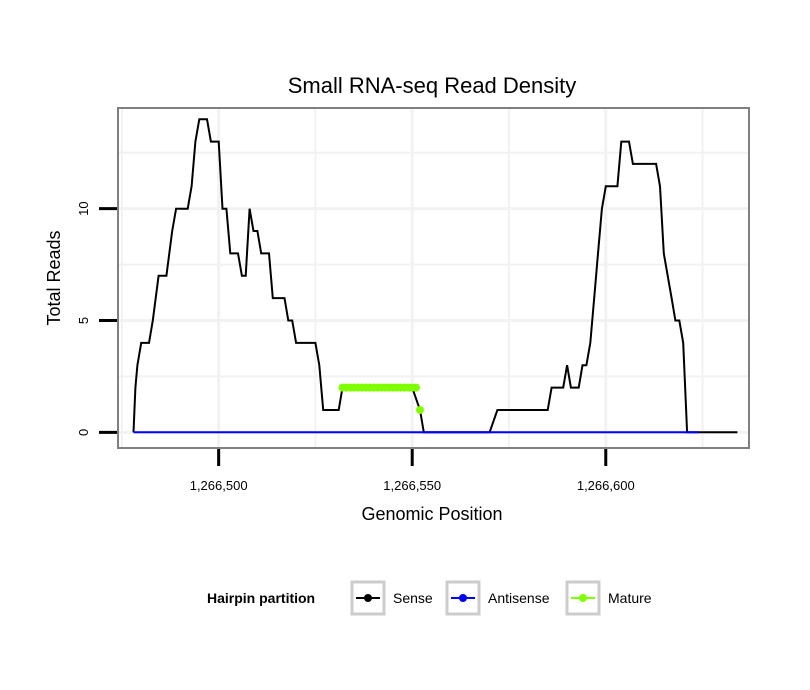  I want to click on y-tick-label: 0, so click(83, 432).